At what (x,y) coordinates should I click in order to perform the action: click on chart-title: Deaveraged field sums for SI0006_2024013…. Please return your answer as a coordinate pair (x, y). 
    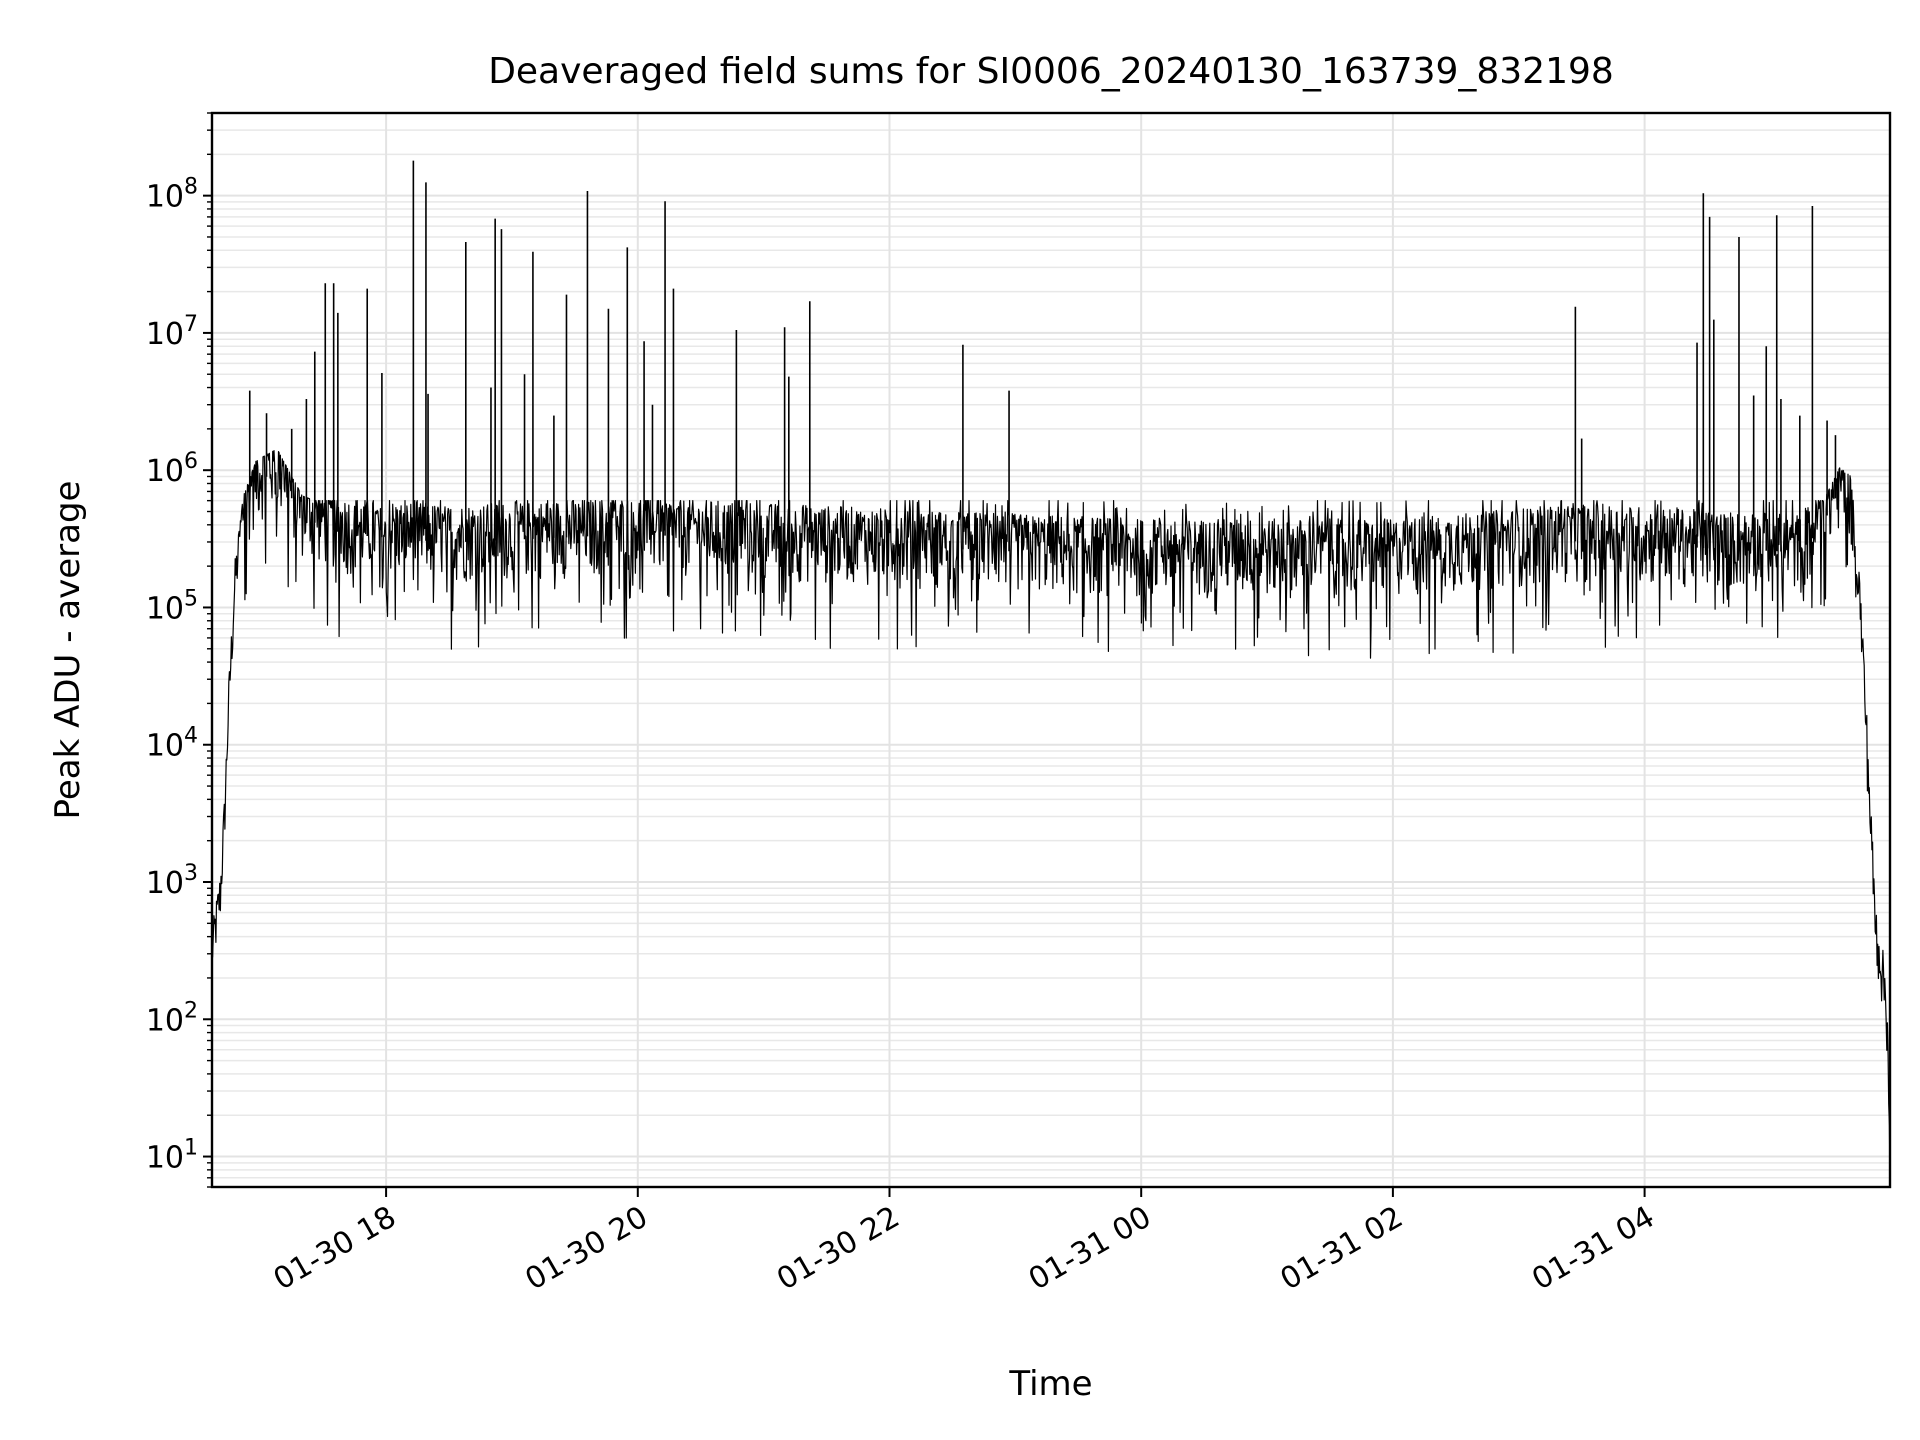
    Looking at the image, I should click on (1051, 71).